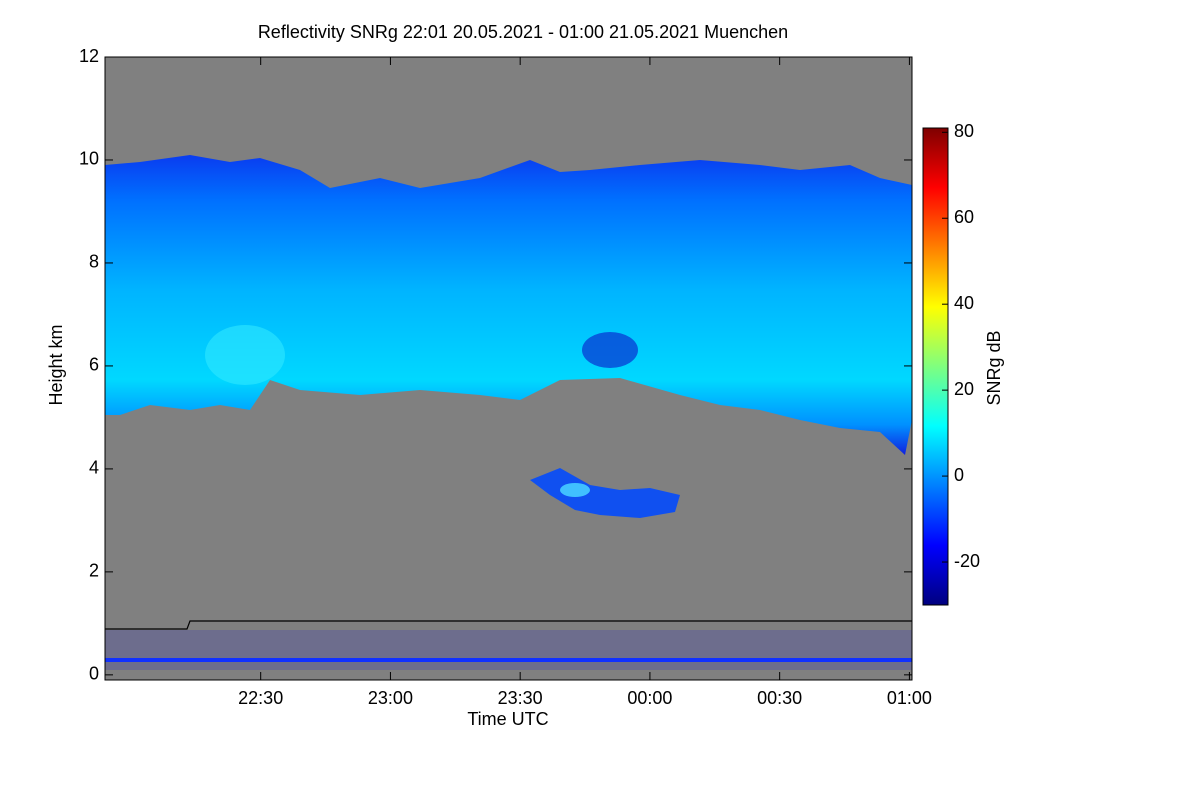 The width and height of the screenshot is (1200, 800). What do you see at coordinates (964, 217) in the screenshot?
I see `colorbar-tick-label: 60` at bounding box center [964, 217].